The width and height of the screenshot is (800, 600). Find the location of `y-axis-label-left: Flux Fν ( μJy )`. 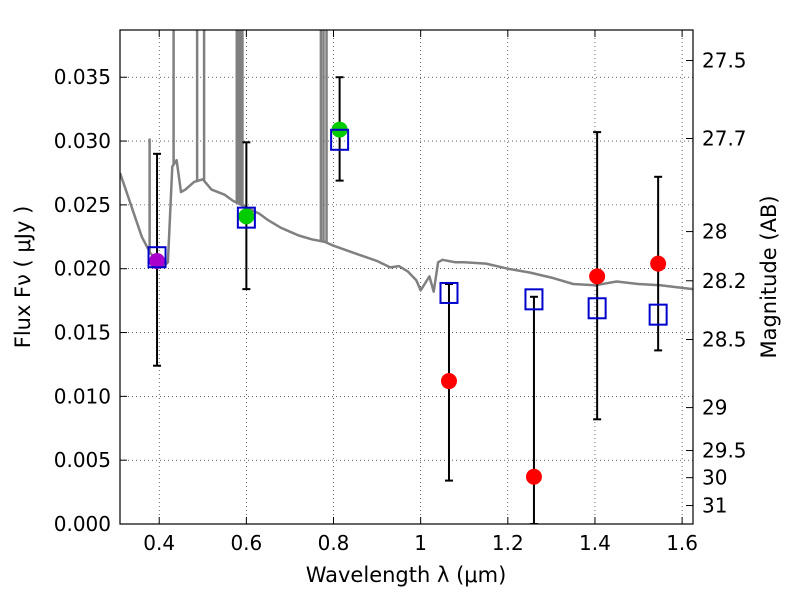

y-axis-label-left: Flux Fν ( μJy ) is located at coordinates (23, 277).